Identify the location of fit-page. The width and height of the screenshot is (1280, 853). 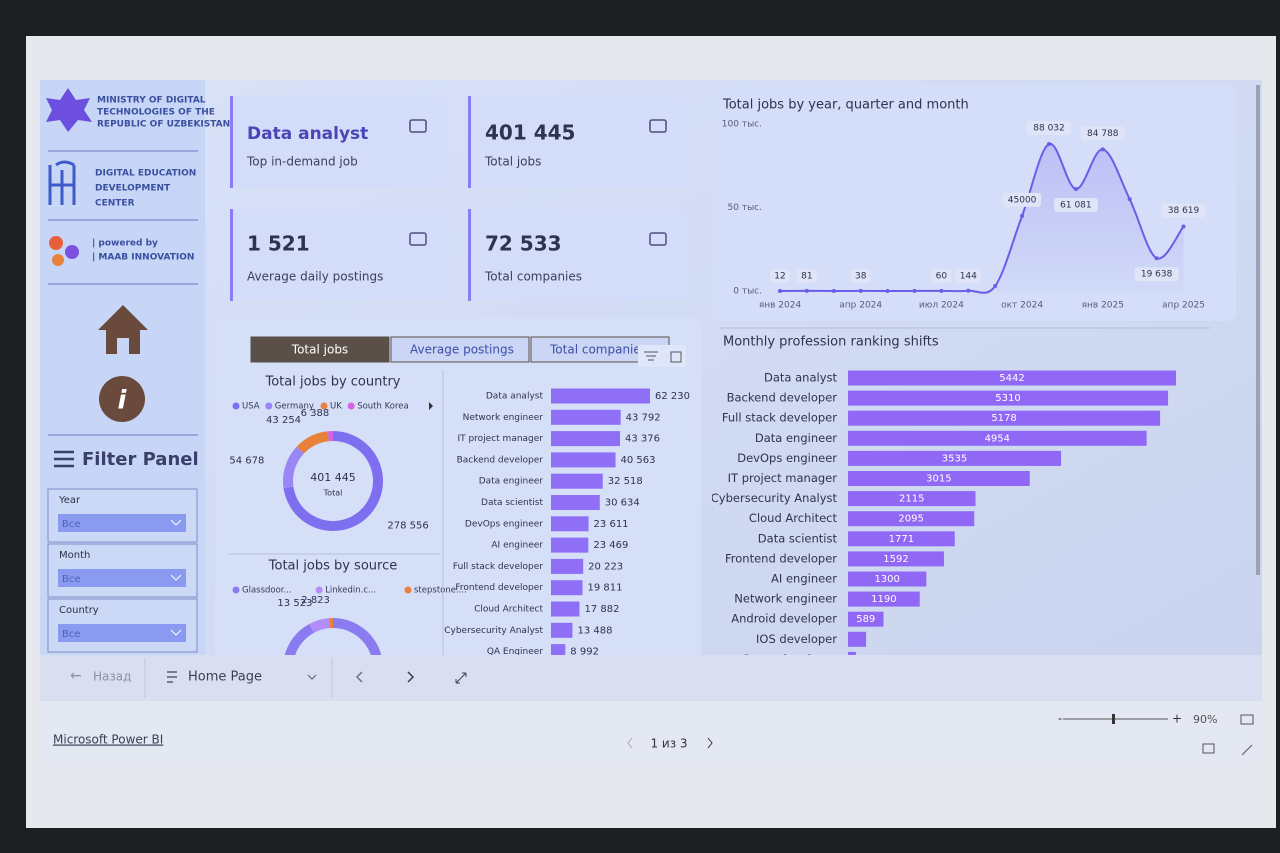
(1247, 719).